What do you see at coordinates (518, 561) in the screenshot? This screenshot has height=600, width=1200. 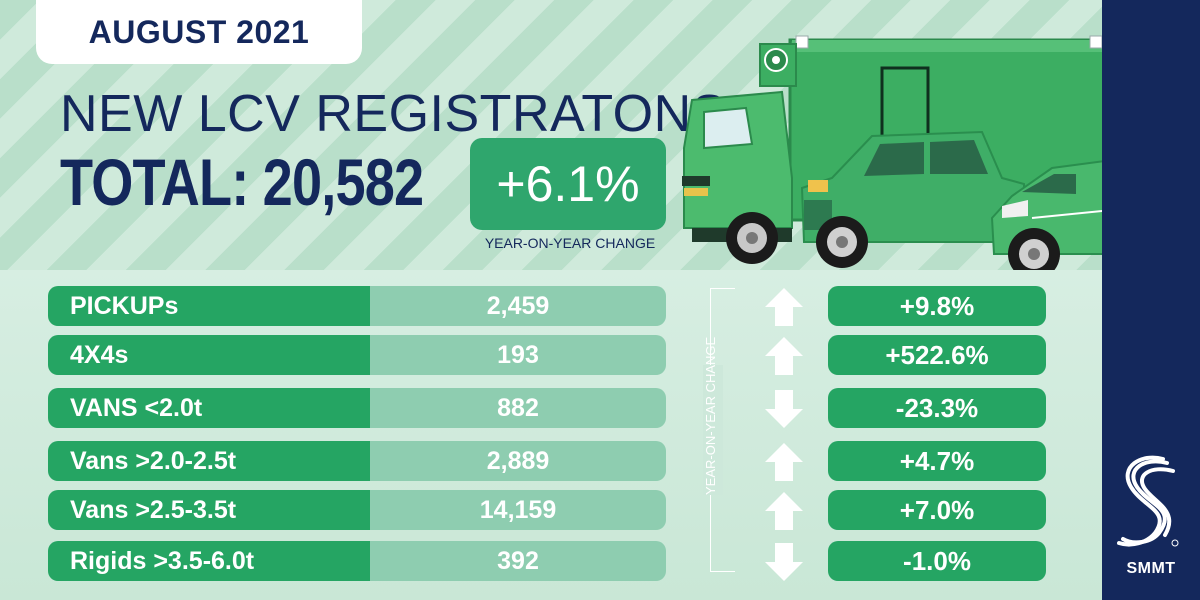 I see `row-value: 392` at bounding box center [518, 561].